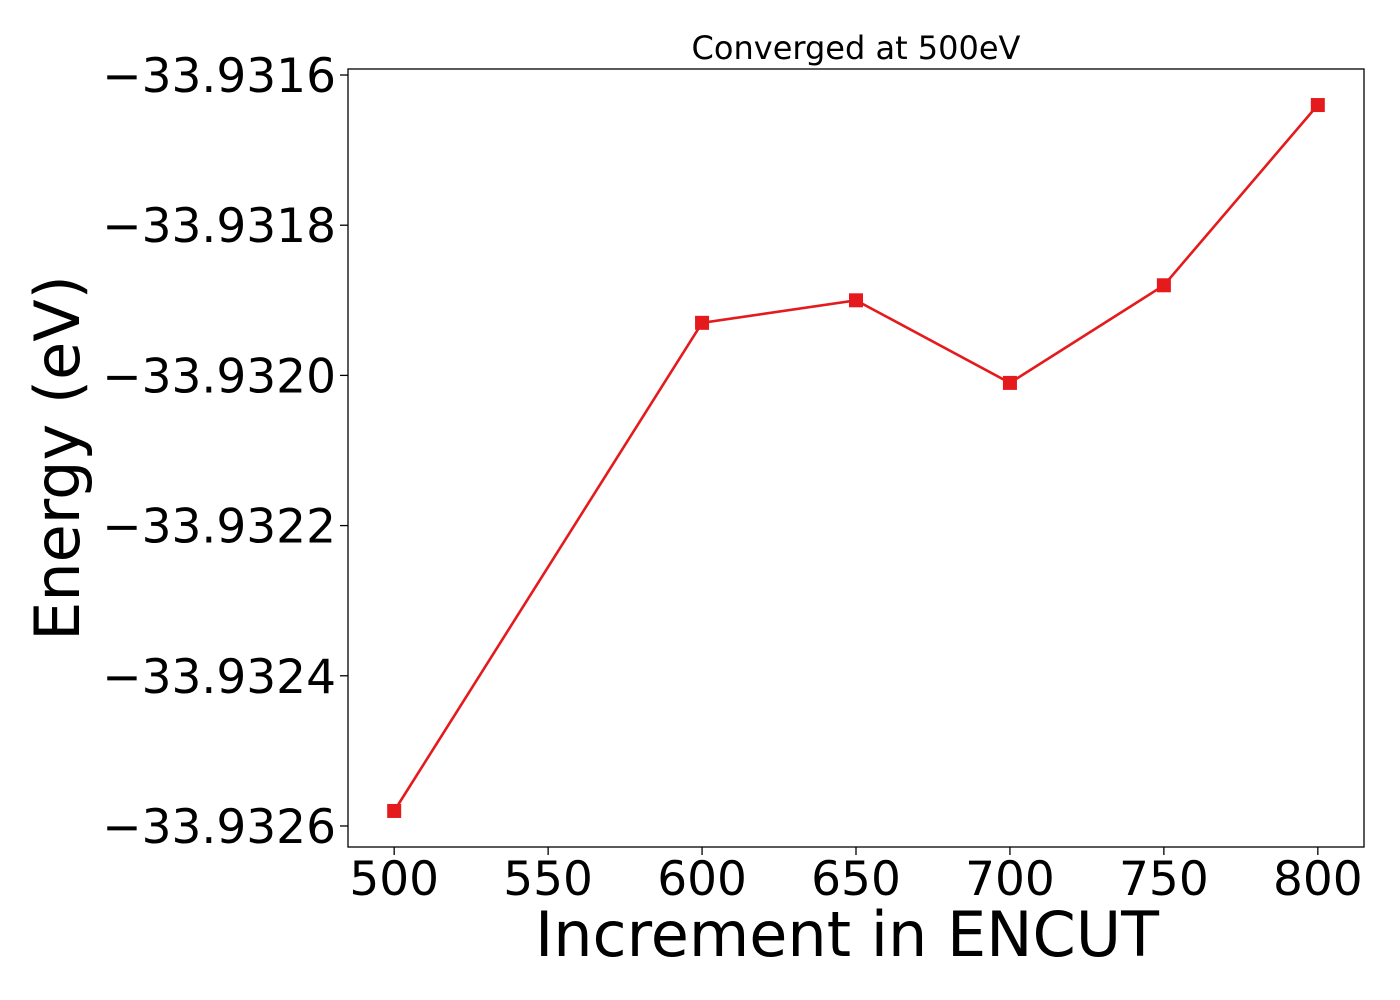  What do you see at coordinates (847, 934) in the screenshot?
I see `x-axis-label: Increment in ENCUT` at bounding box center [847, 934].